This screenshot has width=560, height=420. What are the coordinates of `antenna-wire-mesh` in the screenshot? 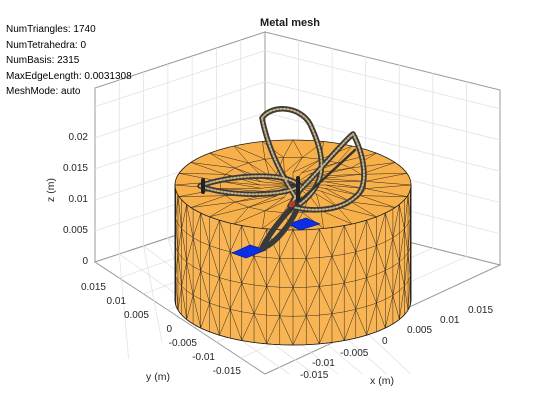 It's located at (282, 178).